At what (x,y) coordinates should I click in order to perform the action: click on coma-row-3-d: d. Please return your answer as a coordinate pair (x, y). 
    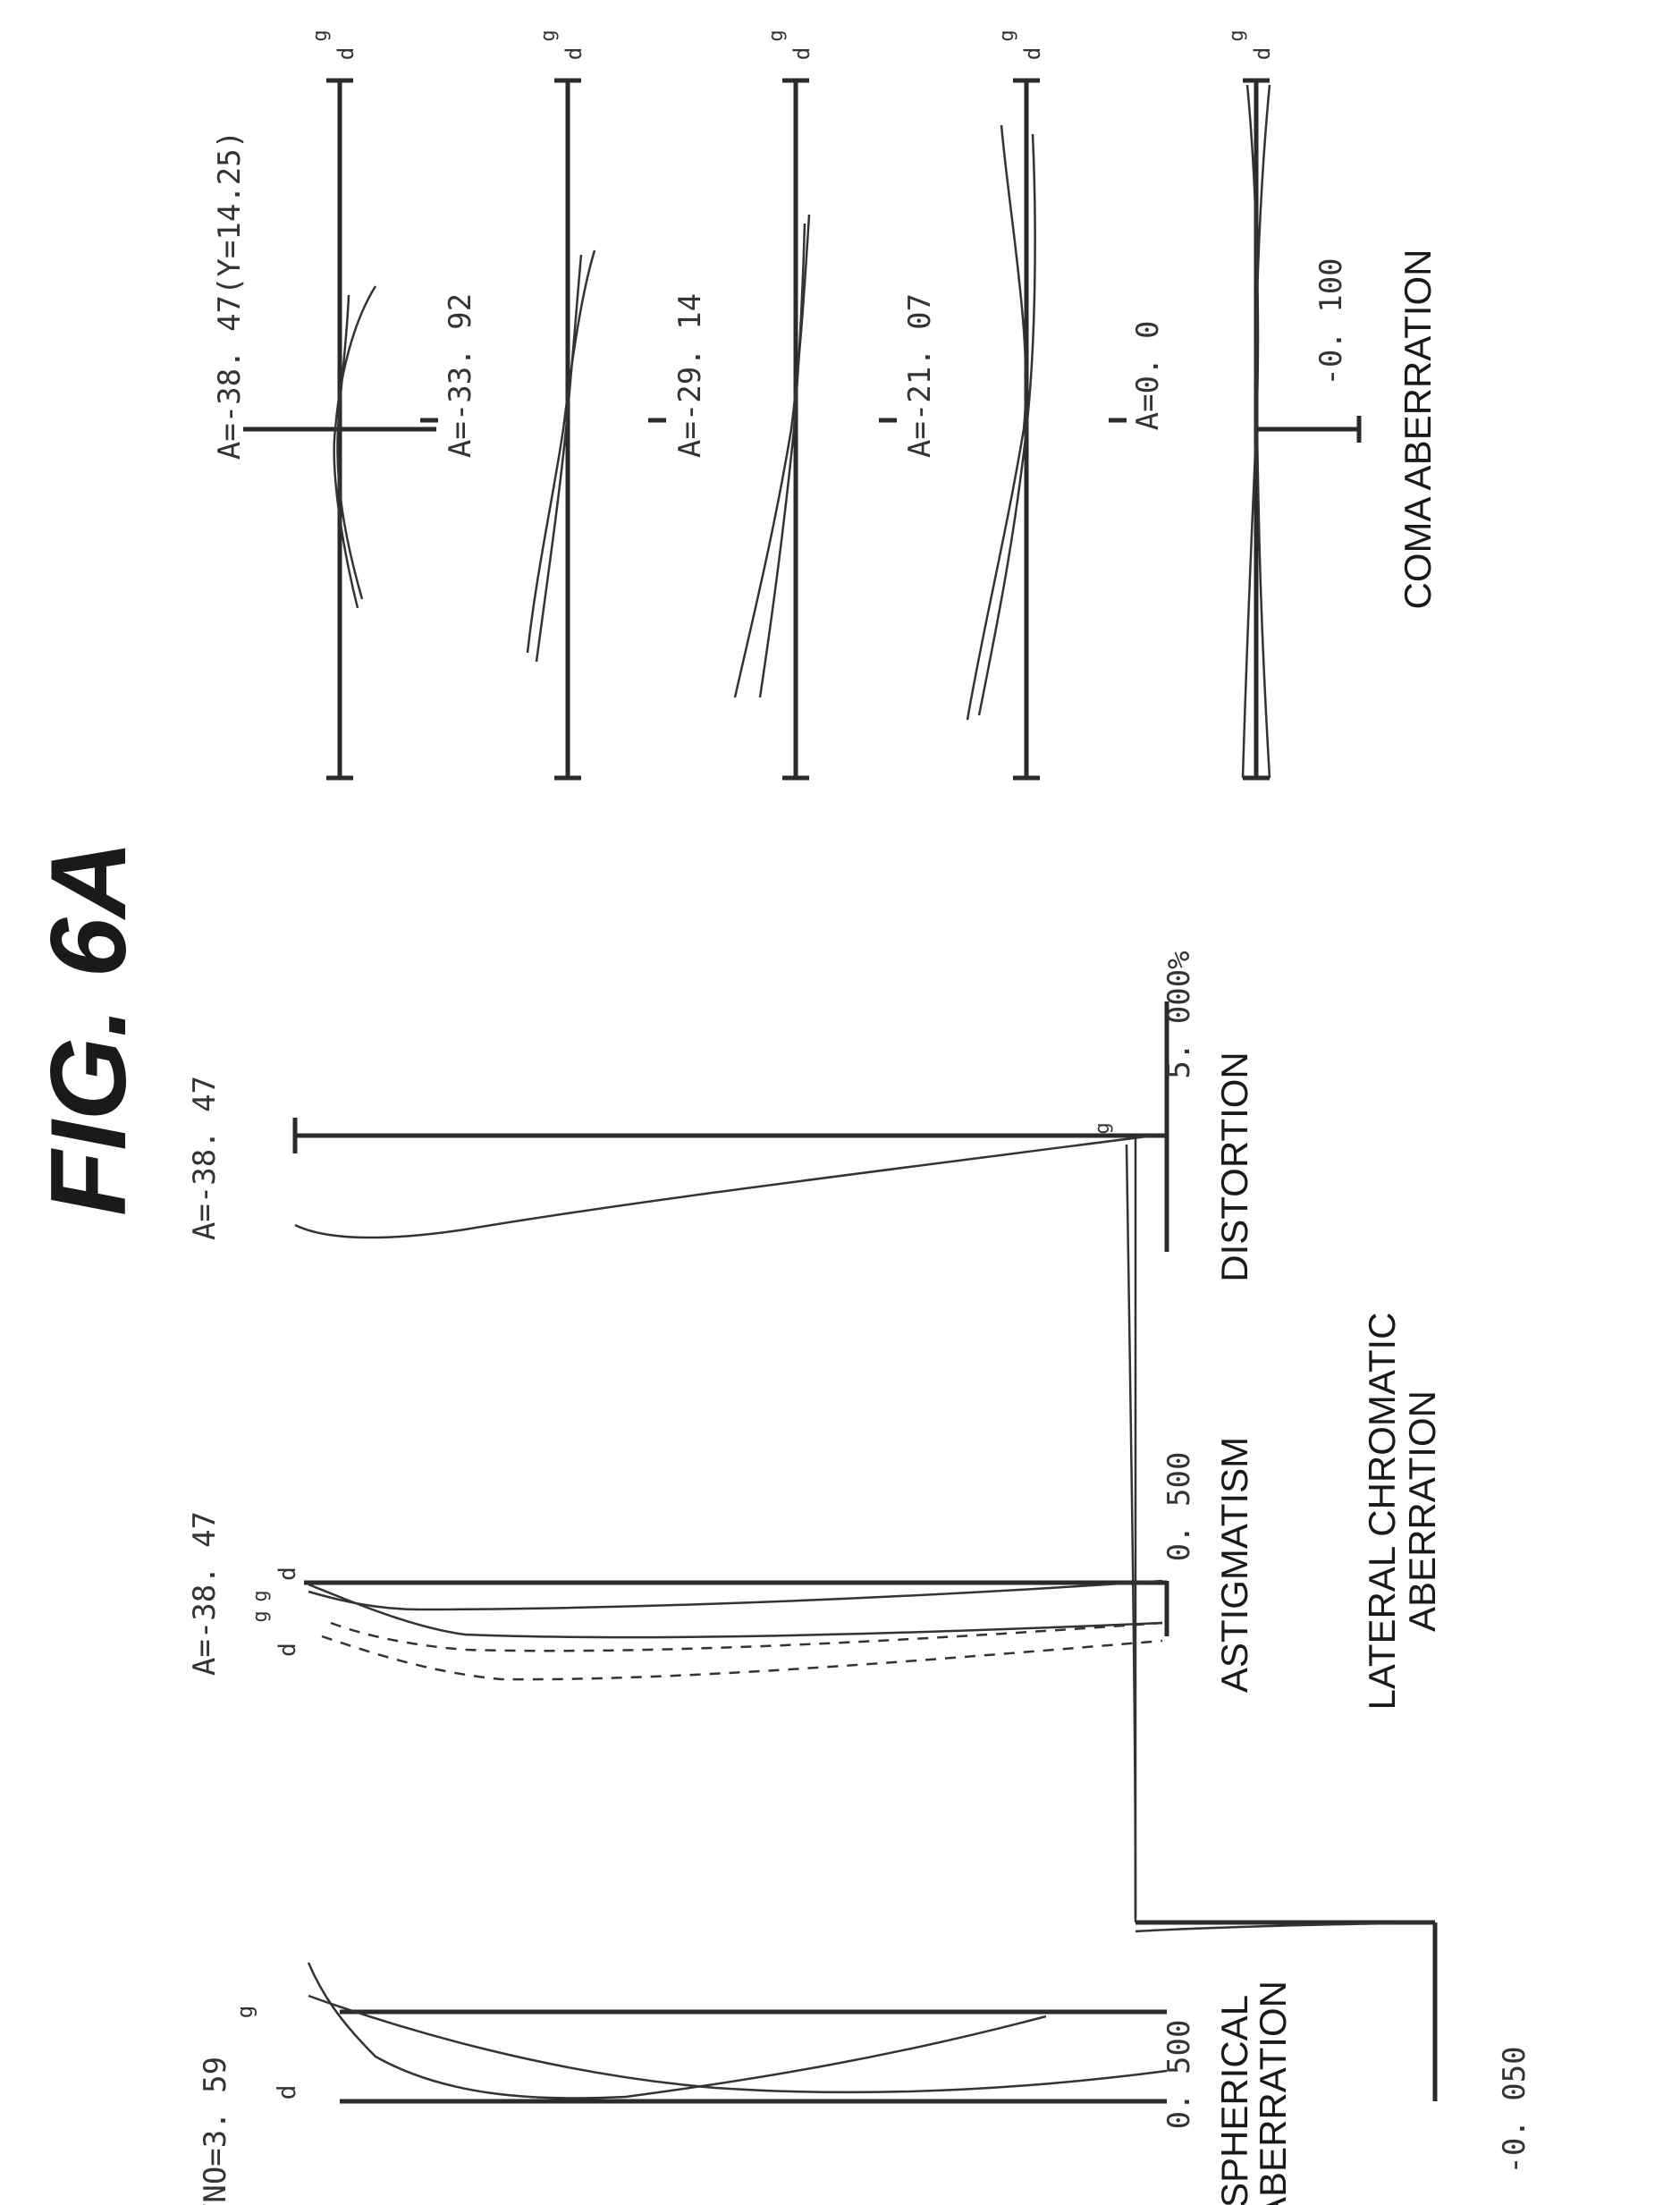
    Looking at the image, I should click on (802, 53).